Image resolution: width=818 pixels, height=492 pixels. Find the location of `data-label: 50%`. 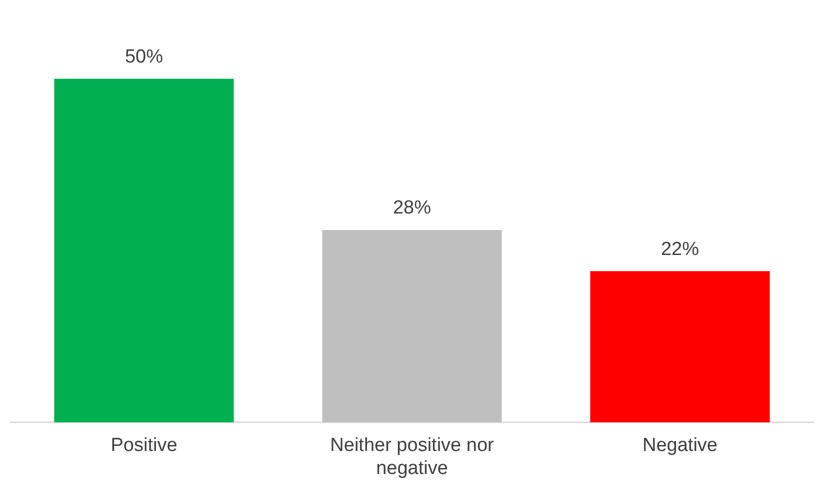

data-label: 50% is located at coordinates (144, 57).